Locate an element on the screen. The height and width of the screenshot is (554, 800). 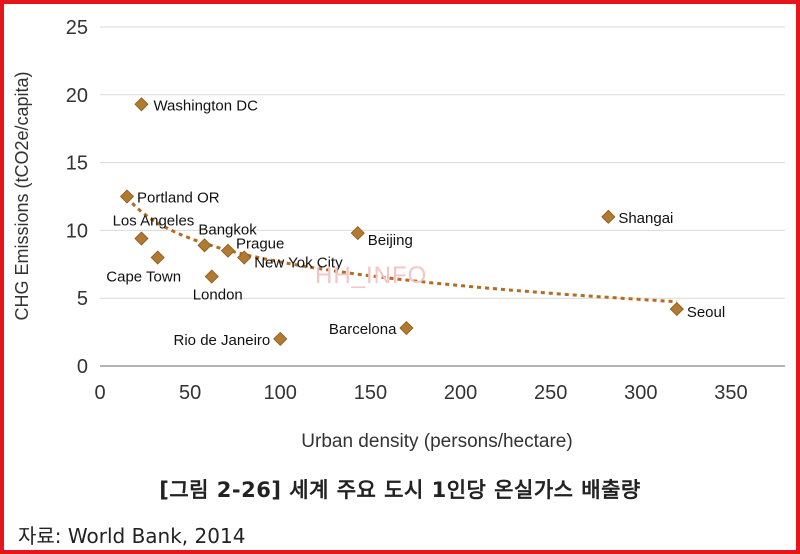
x-tick-label: 250 is located at coordinates (550, 393).